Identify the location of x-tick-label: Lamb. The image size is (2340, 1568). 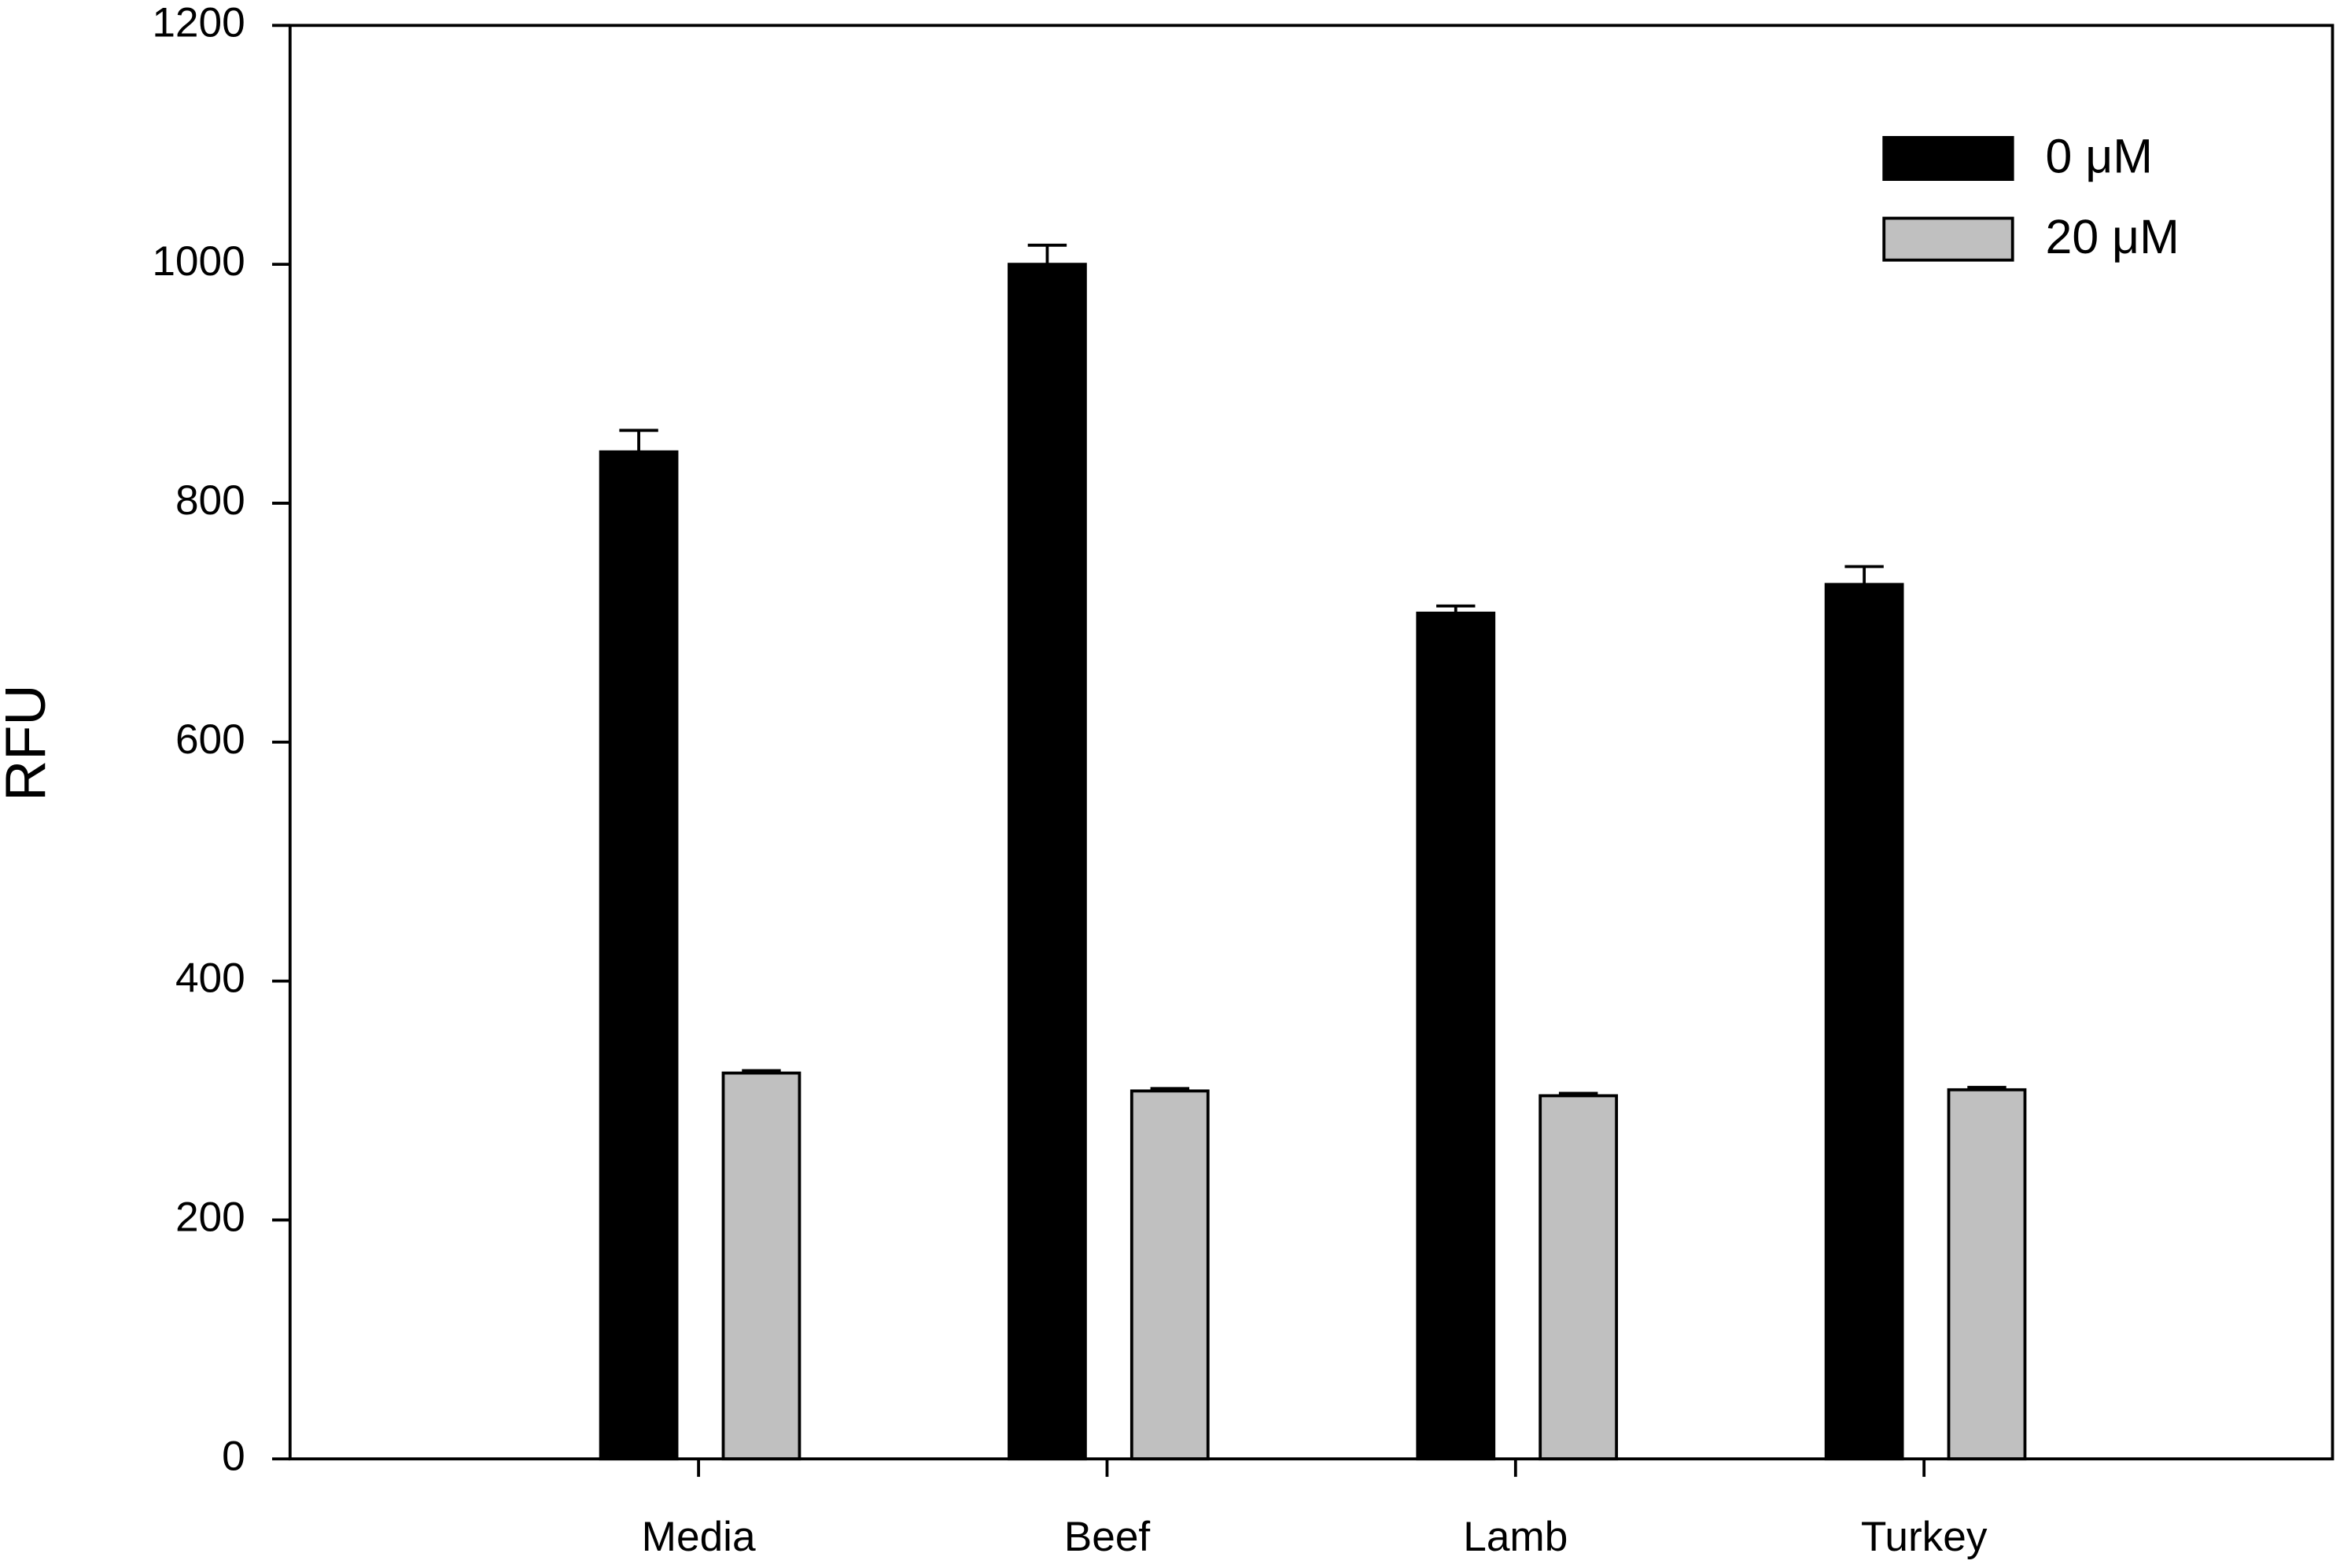
(1515, 1537).